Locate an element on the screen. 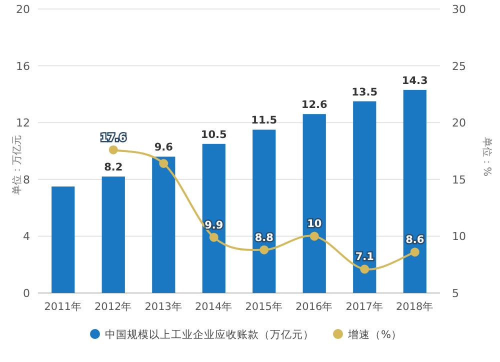 The image size is (500, 362). x-tick-label: 2014年 is located at coordinates (214, 307).